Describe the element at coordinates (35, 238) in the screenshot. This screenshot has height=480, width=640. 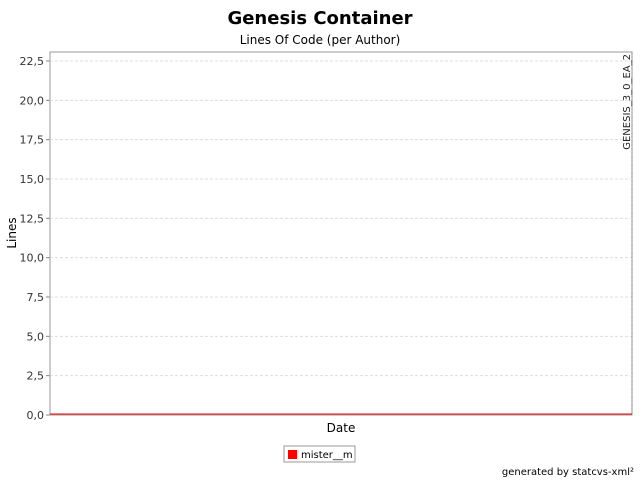
I see `y-axis-ticks: 0,0 2,5 5,0 7,5 10,0 12,5 15,0 17,5 20,0 22,5` at that location.